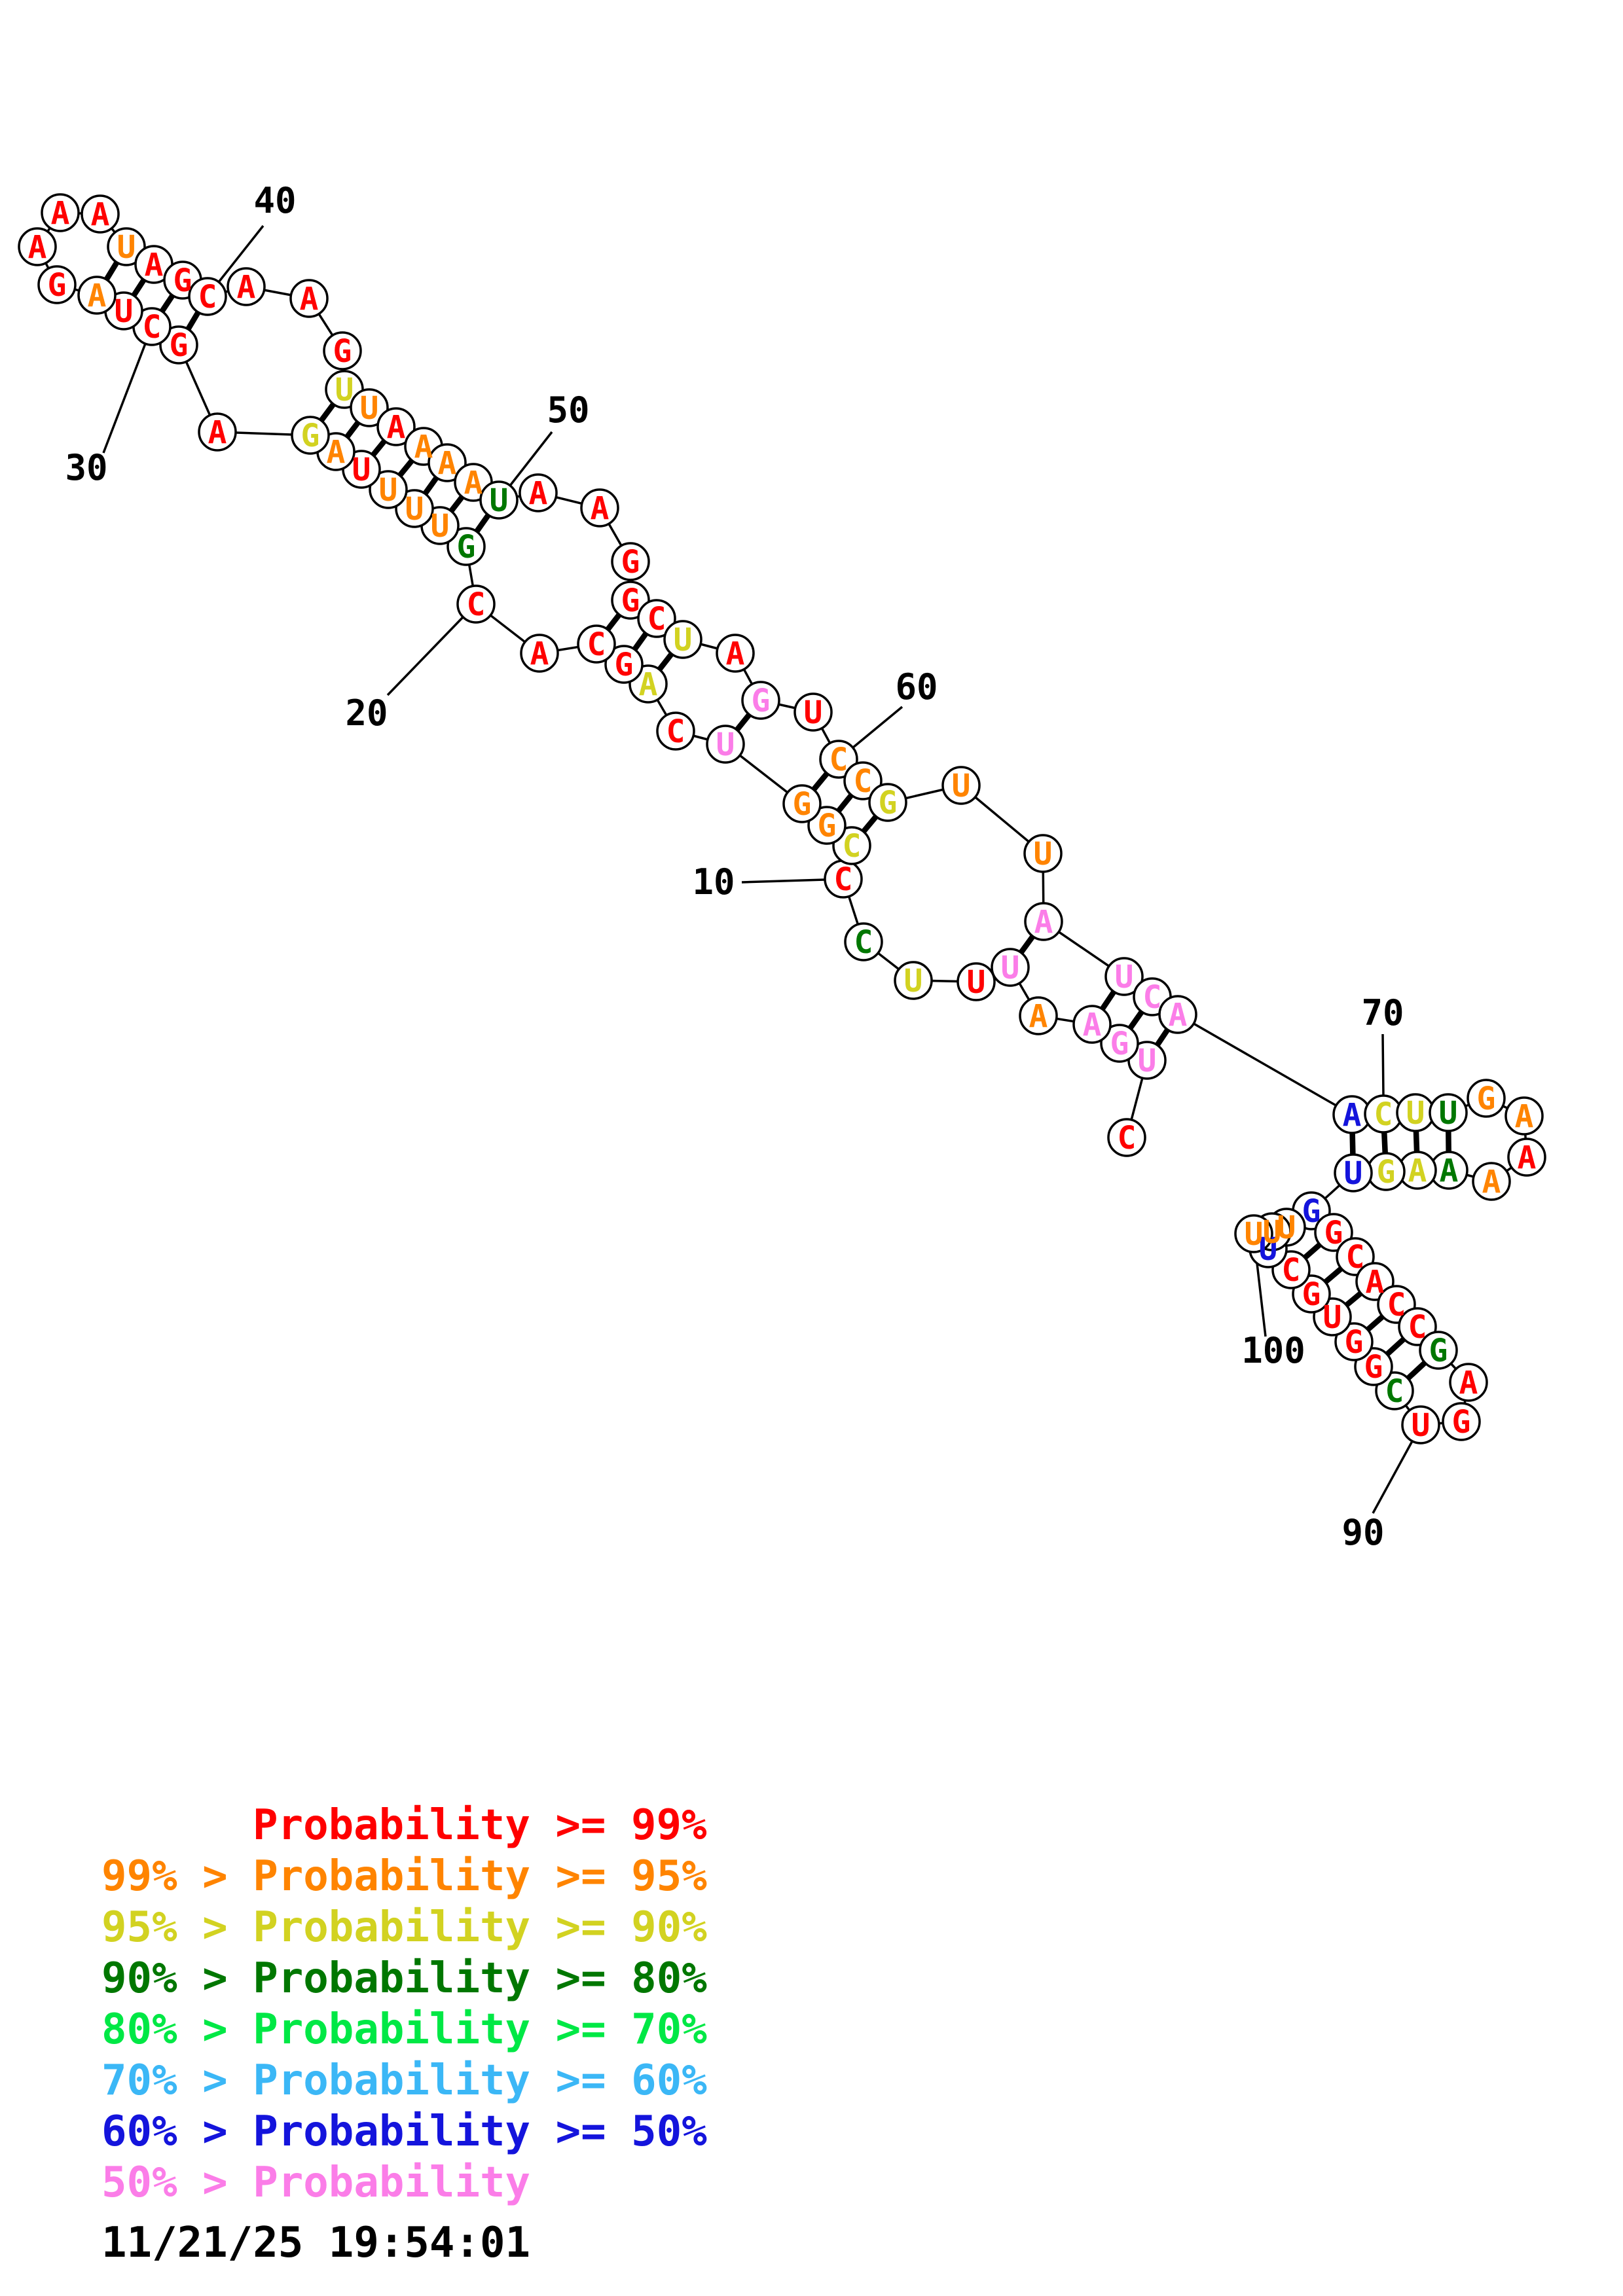 Image resolution: width=1623 pixels, height=2296 pixels. I want to click on position-number: 50, so click(568, 410).